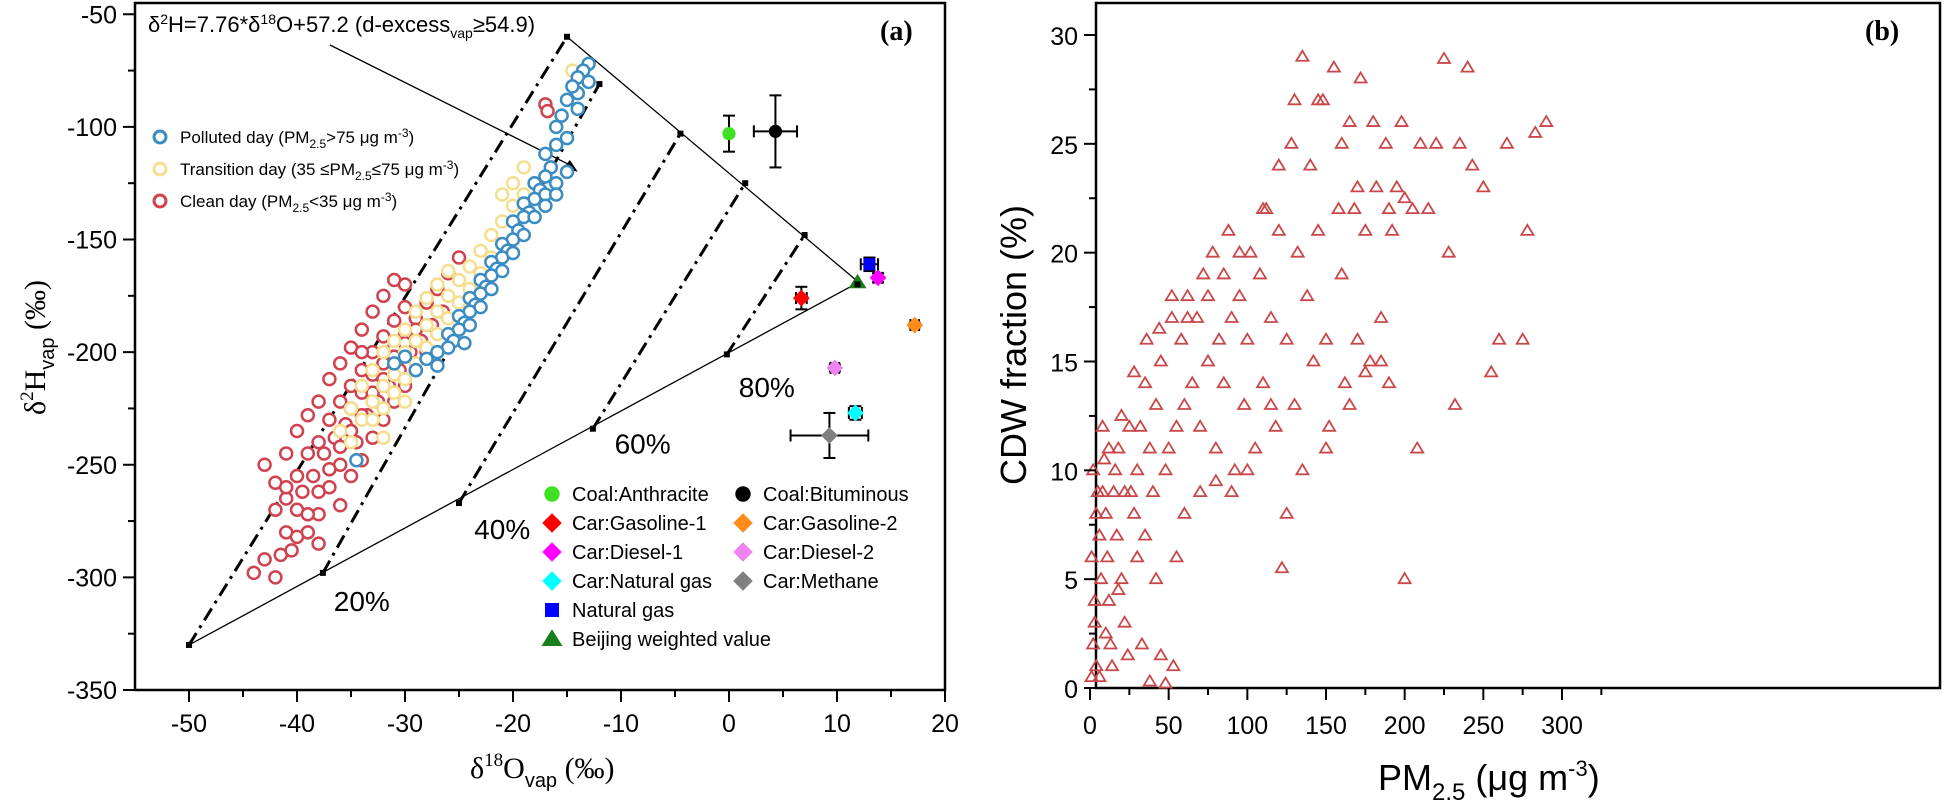 This screenshot has height=806, width=1946. Describe the element at coordinates (729, 724) in the screenshot. I see `x-tick-label-a: 0` at that location.